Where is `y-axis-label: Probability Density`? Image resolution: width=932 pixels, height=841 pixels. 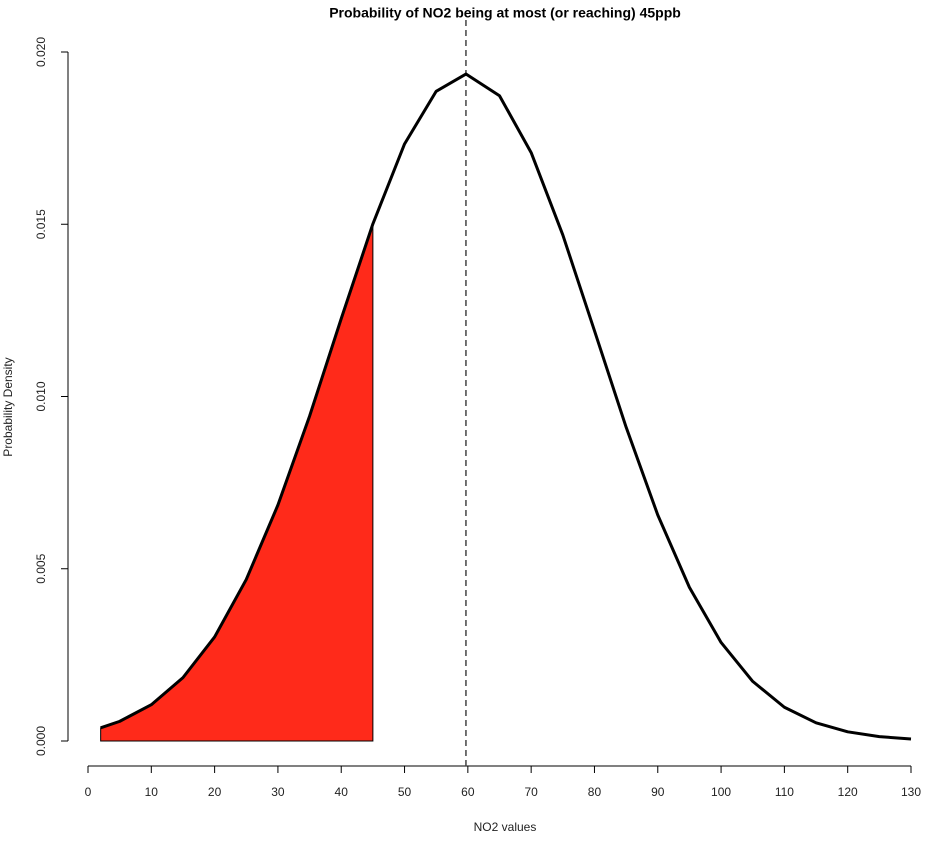
y-axis-label: Probability Density is located at coordinates (8, 406).